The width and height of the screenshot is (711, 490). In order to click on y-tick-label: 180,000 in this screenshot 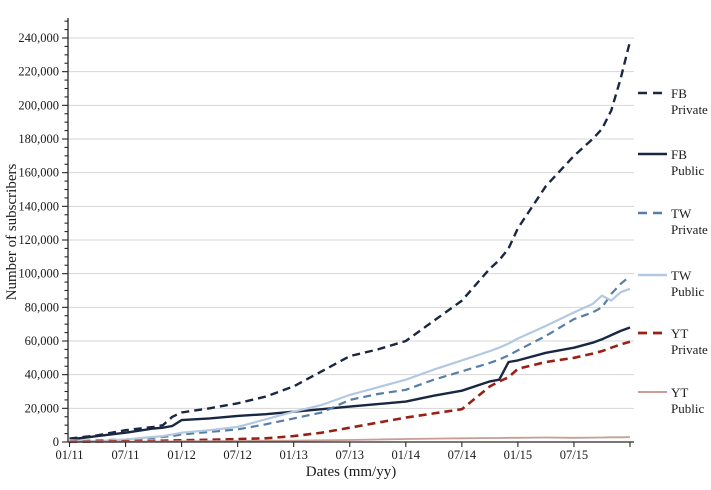, I will do `click(38, 139)`.